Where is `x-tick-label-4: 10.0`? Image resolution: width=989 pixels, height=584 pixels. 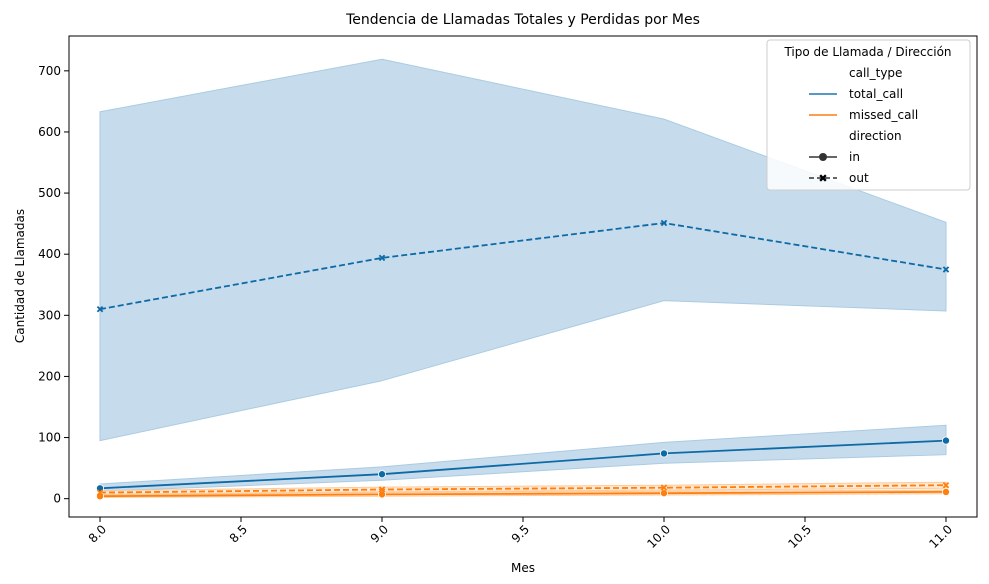 x-tick-label-4: 10.0 is located at coordinates (658, 536).